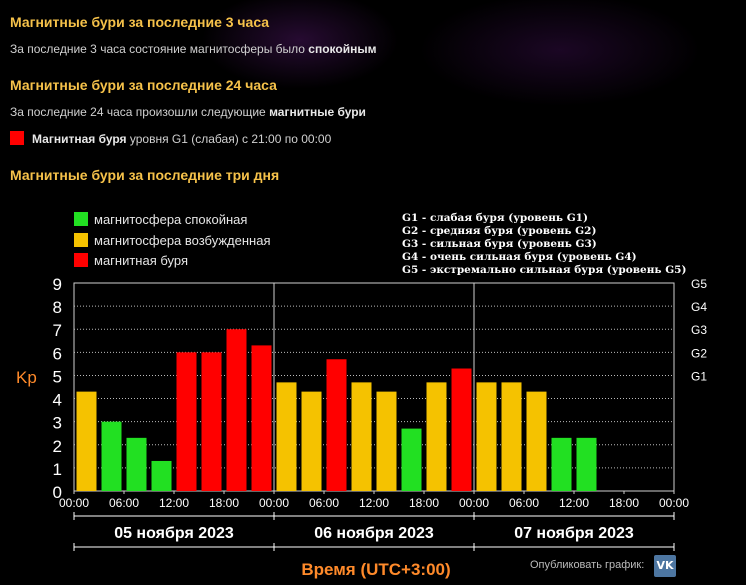  What do you see at coordinates (57, 400) in the screenshot?
I see `y-tick-label: 4` at bounding box center [57, 400].